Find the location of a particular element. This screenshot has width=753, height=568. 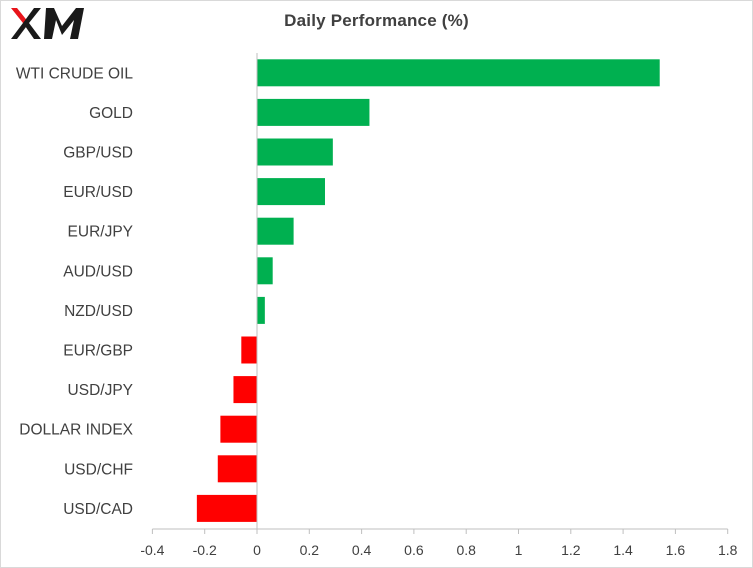

category-label-aud-usd: AUD/USD is located at coordinates (98, 271).